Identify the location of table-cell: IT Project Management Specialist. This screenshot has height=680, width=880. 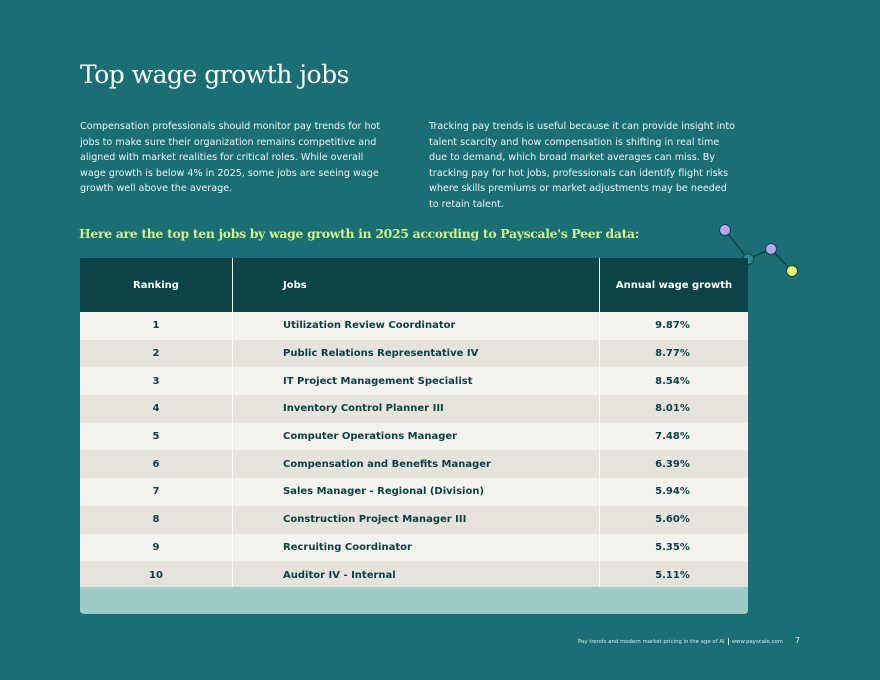
(416, 381).